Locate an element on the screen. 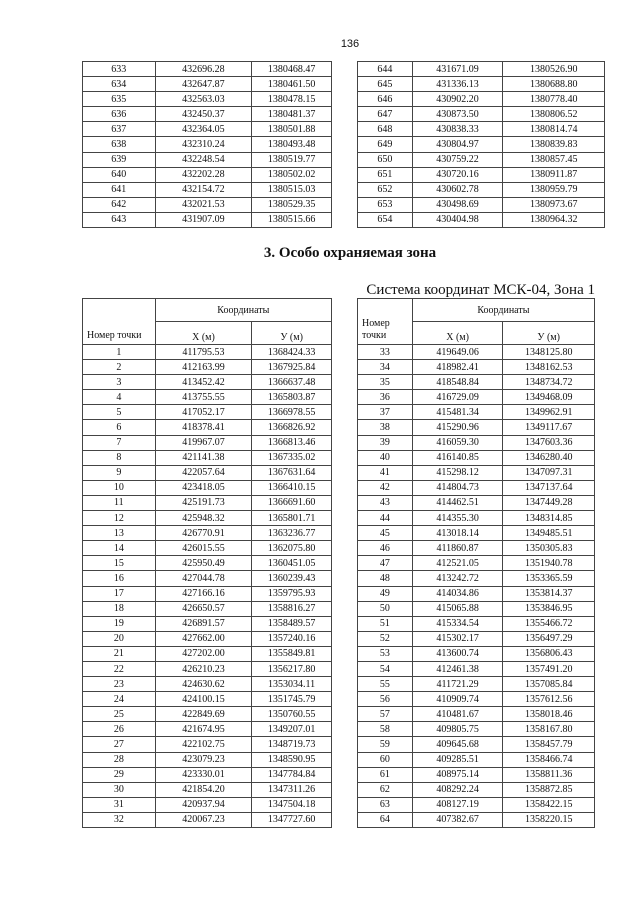  x-coordinate-cell: 422849.69 is located at coordinates (203, 714).